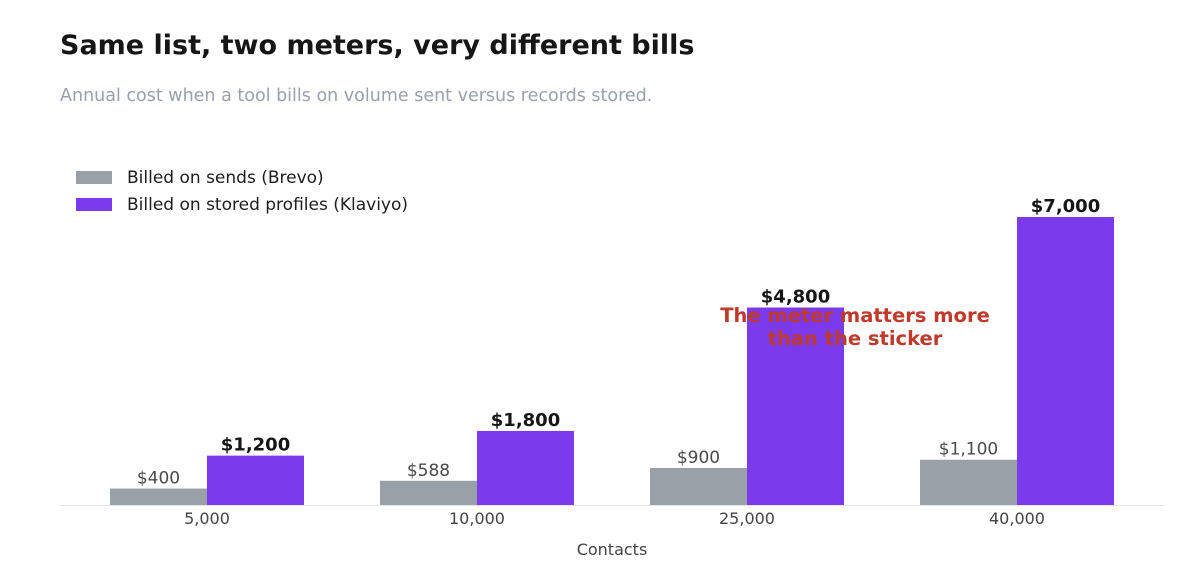 This screenshot has height=580, width=1200. I want to click on x-tick-label-4: 40,000, so click(1017, 518).